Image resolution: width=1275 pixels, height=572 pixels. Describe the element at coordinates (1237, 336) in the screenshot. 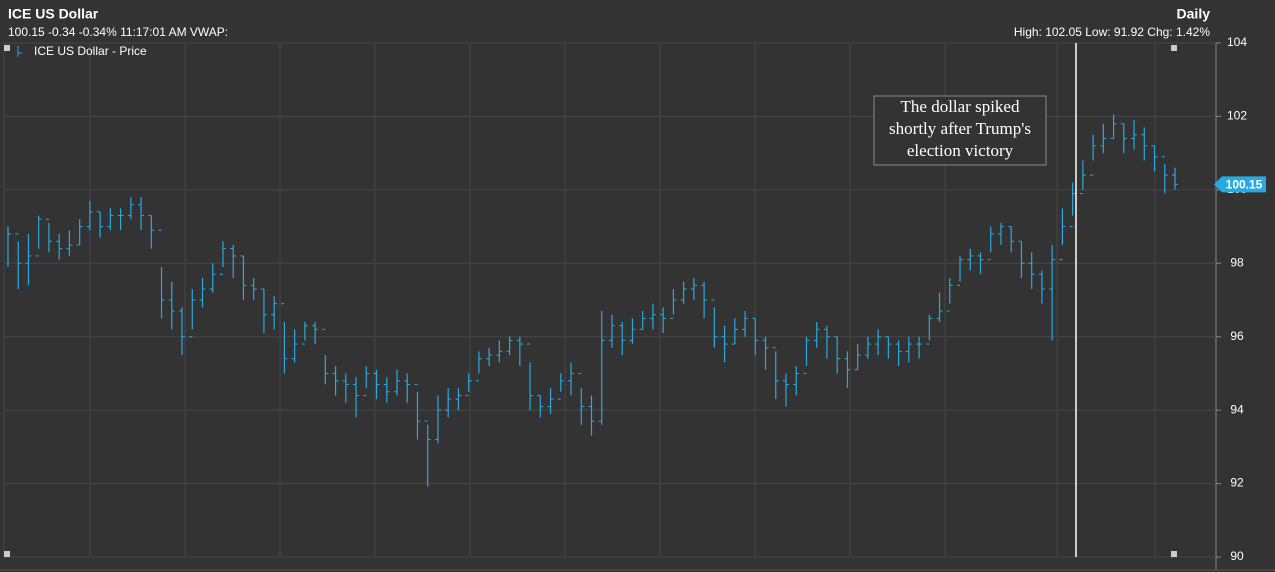

I see `y-tick-label: 96` at that location.